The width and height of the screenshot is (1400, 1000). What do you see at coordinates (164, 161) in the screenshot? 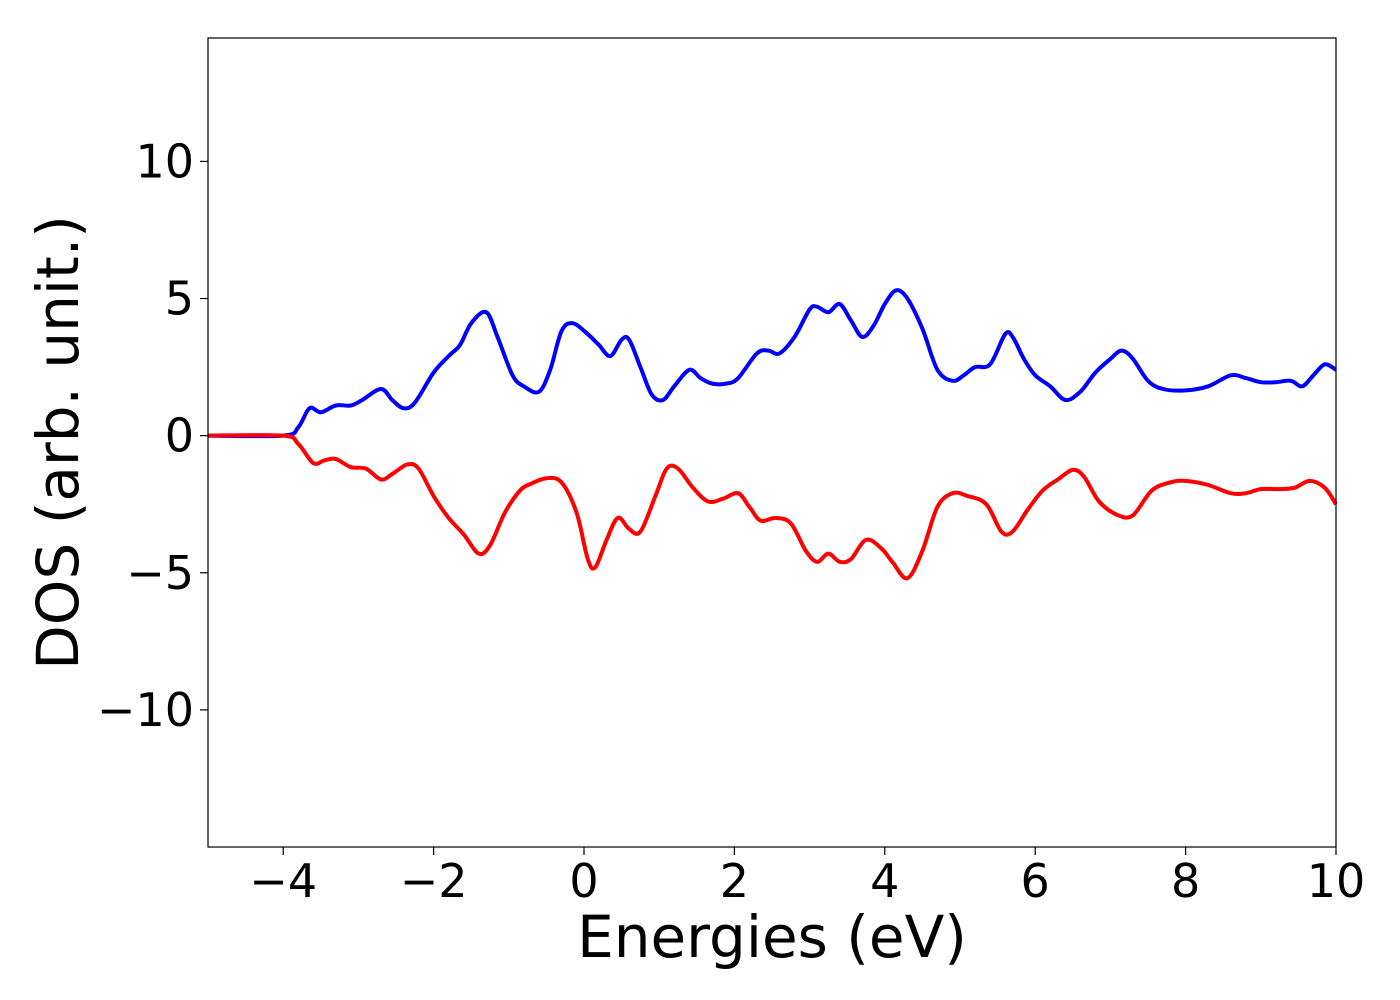
I see `y-tick-label: 10` at bounding box center [164, 161].